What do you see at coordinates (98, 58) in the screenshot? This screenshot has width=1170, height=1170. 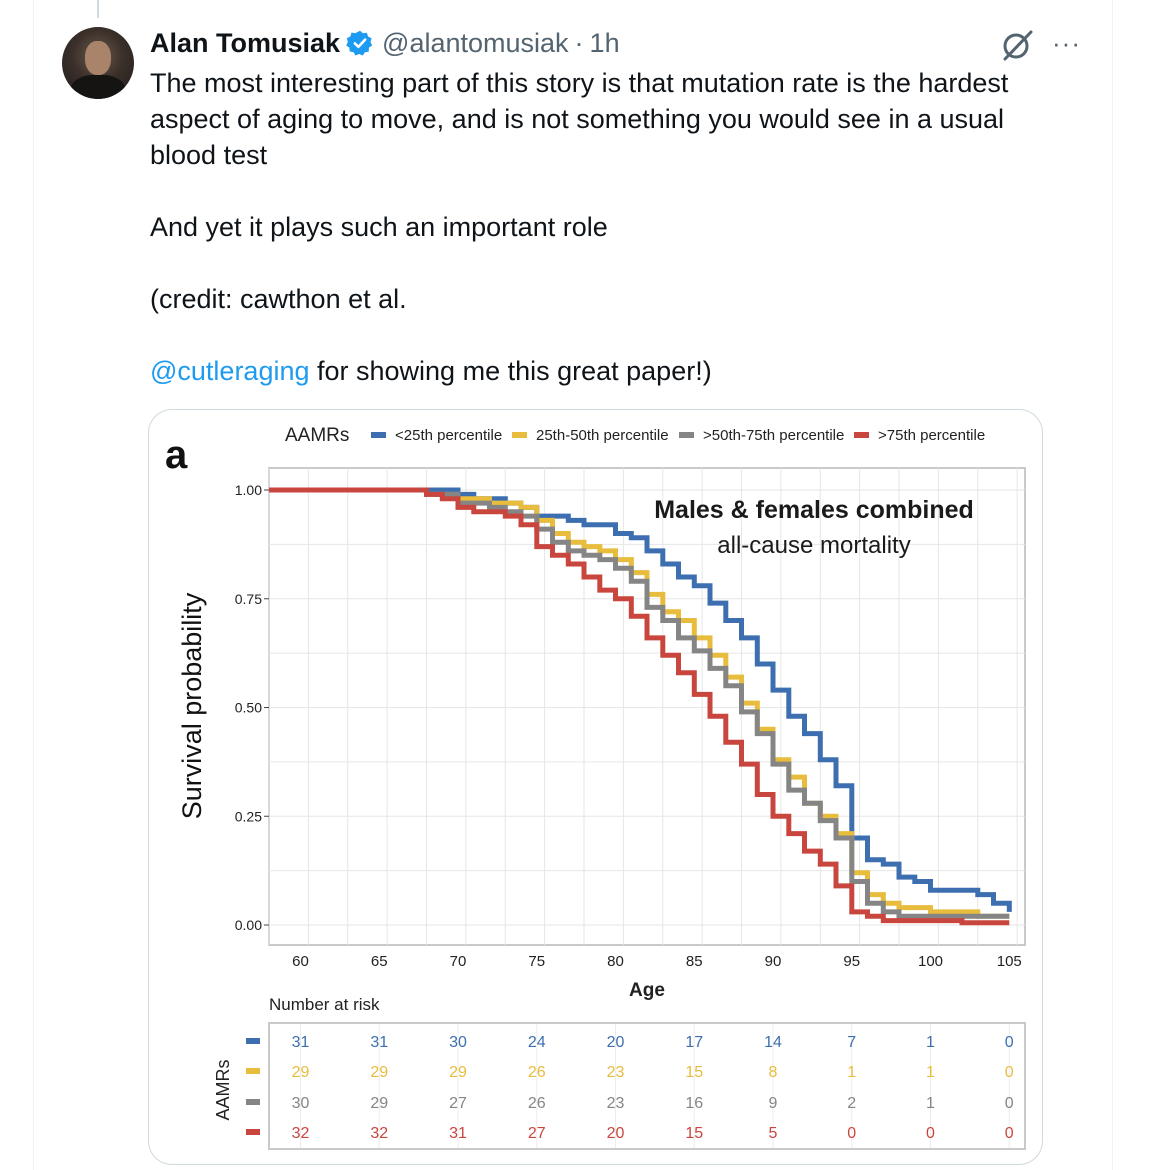 I see `avatar-face` at bounding box center [98, 58].